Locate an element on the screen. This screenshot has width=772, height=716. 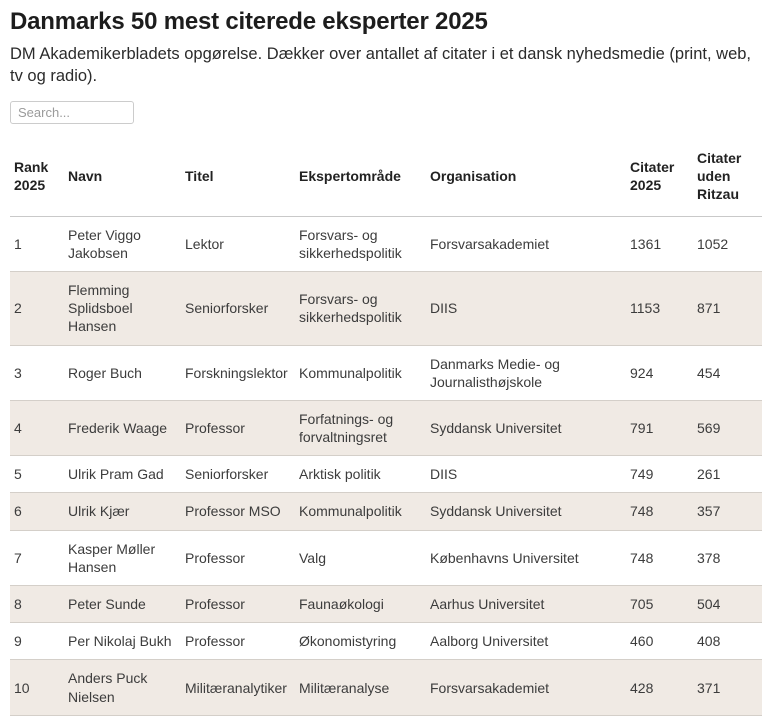
cell-navn: Flemming Splidsboel Hansen is located at coordinates (122, 308).